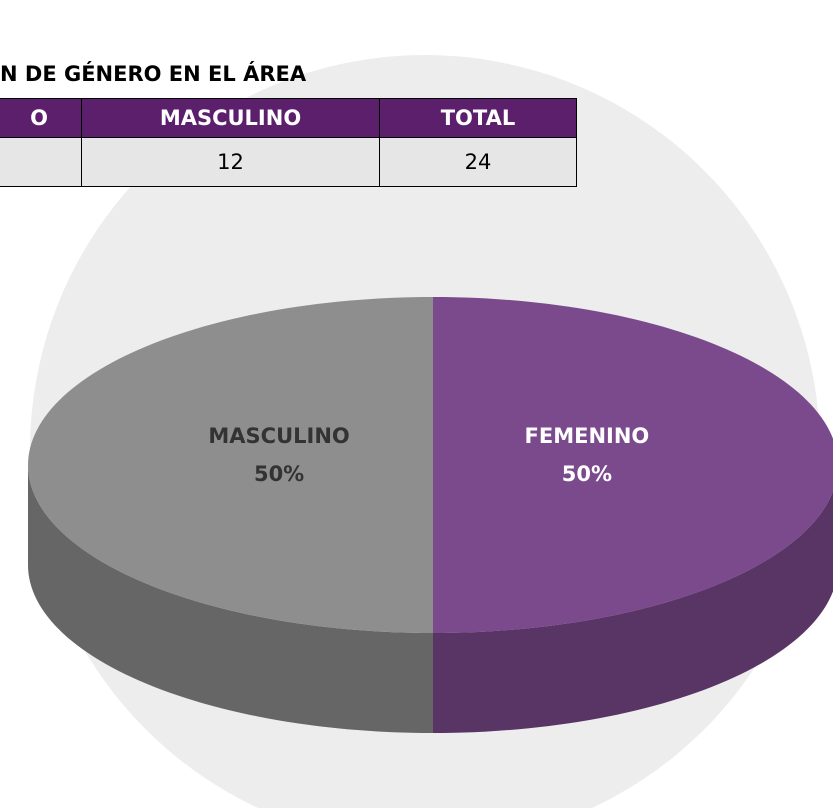 This screenshot has height=808, width=833. I want to click on header-cell: MASCULINO, so click(230, 118).